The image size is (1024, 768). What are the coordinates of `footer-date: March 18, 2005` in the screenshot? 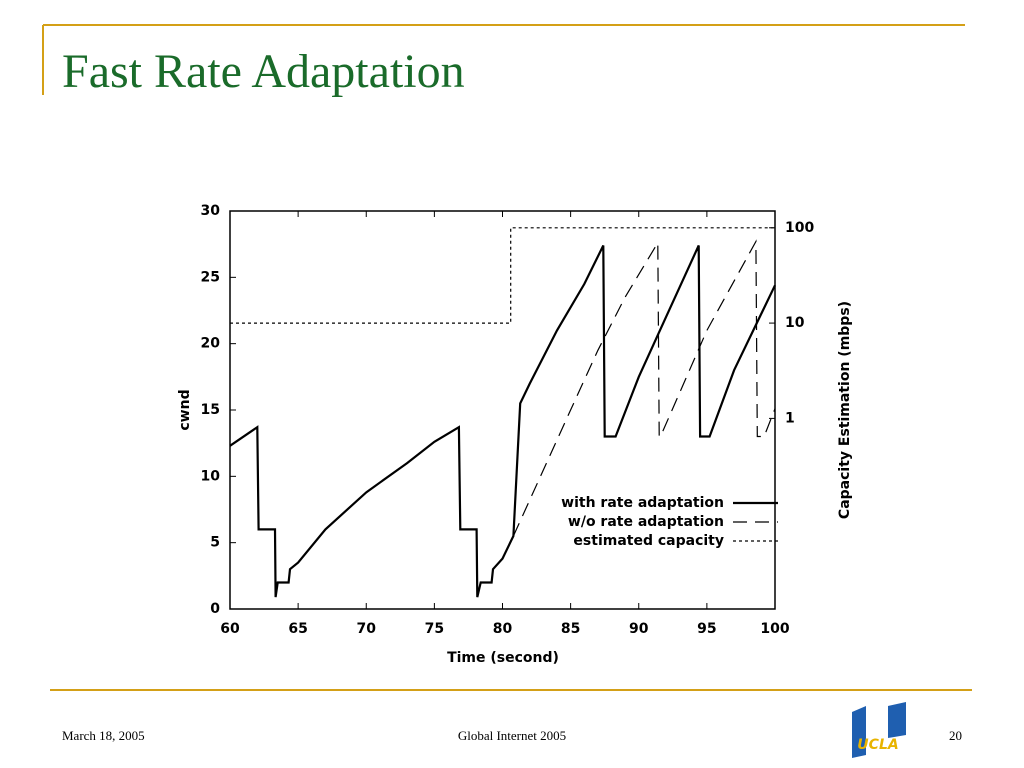 It's located at (103, 735).